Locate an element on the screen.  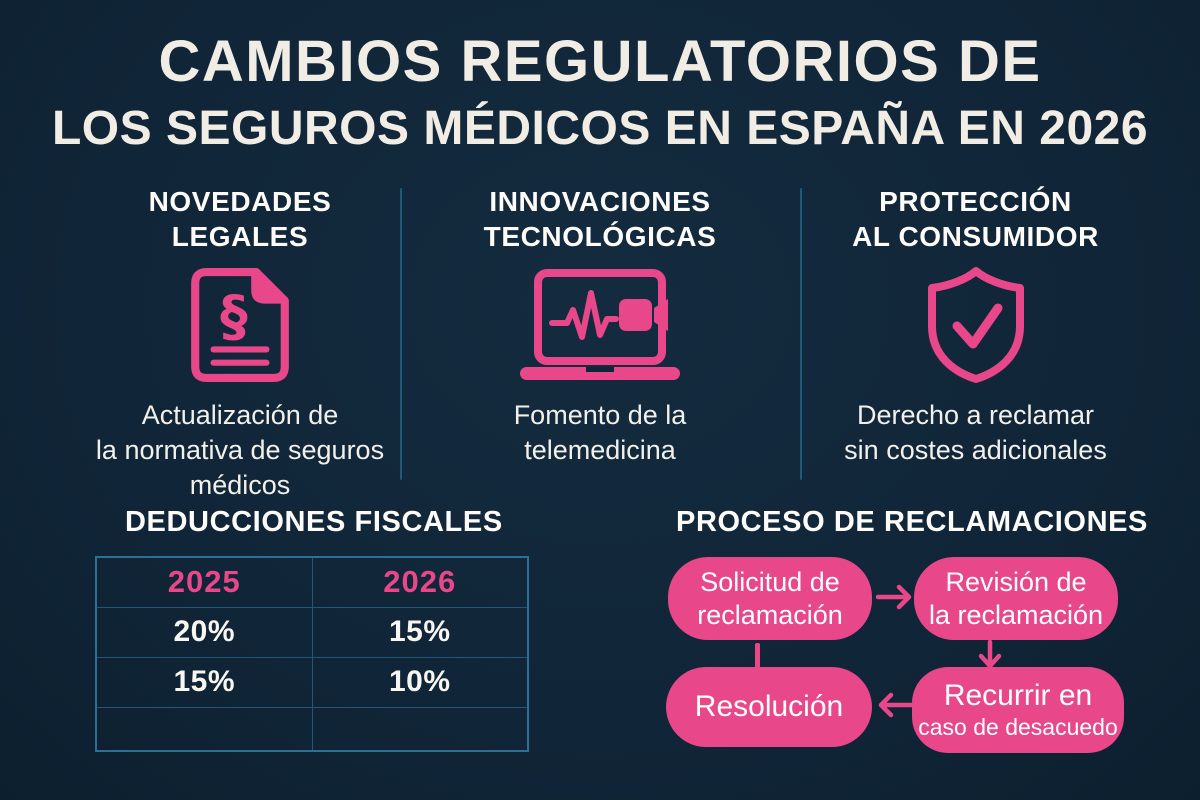
title-line-1: CAMBIOS REGULATORIOS DE is located at coordinates (600, 61).